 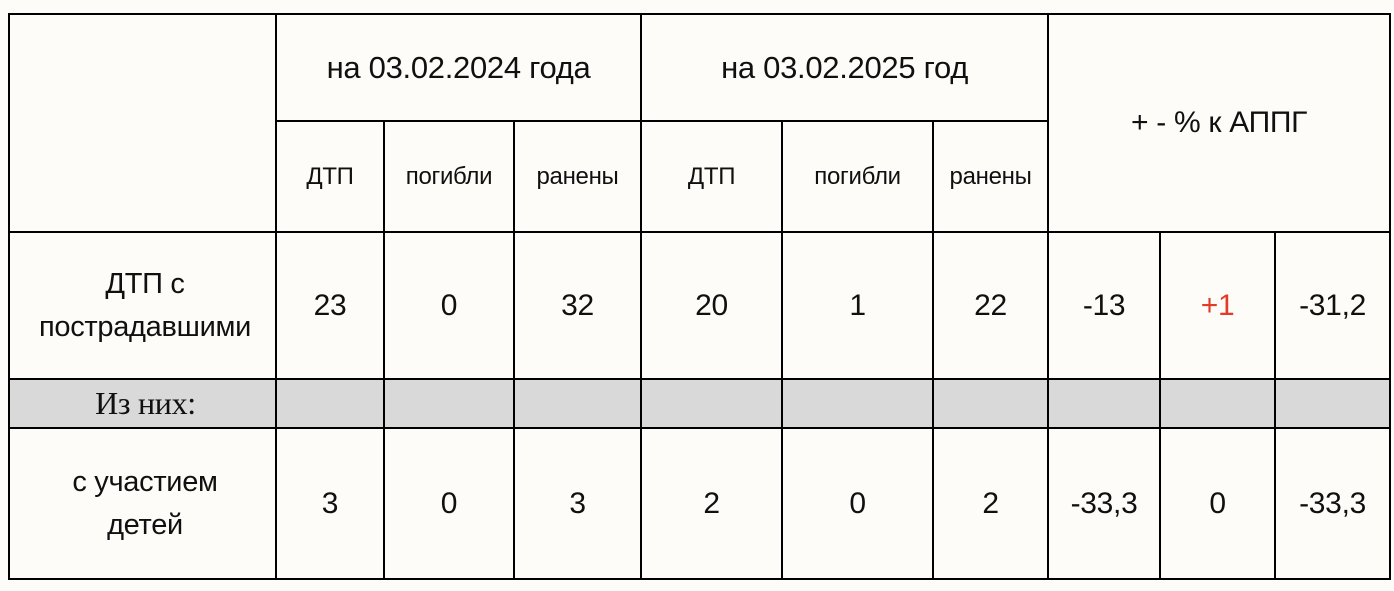 I want to click on cell-children-appg-injured: -33,3, so click(x=1333, y=503).